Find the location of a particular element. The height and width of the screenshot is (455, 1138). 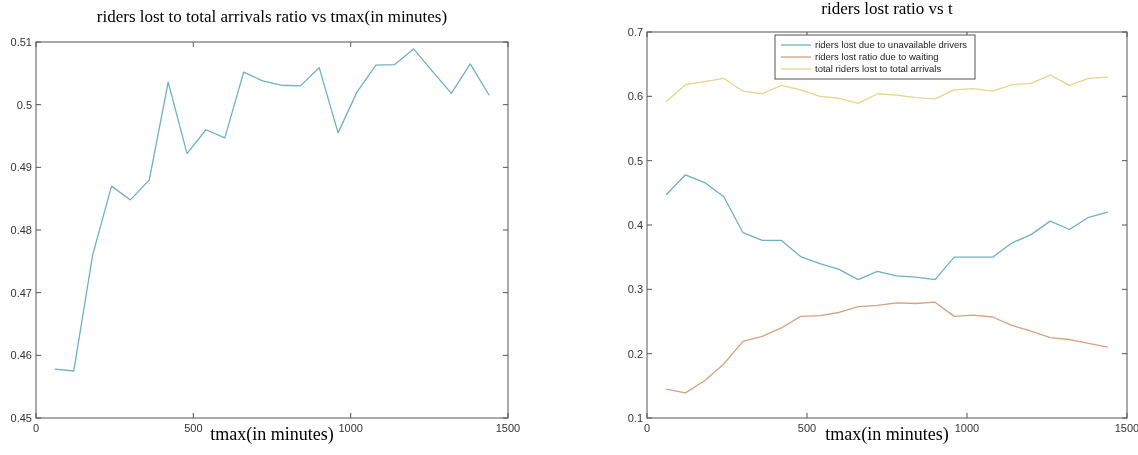

chart-title: riders lost to total arrivals ratio vs tmax(in minutes) is located at coordinates (272, 16).